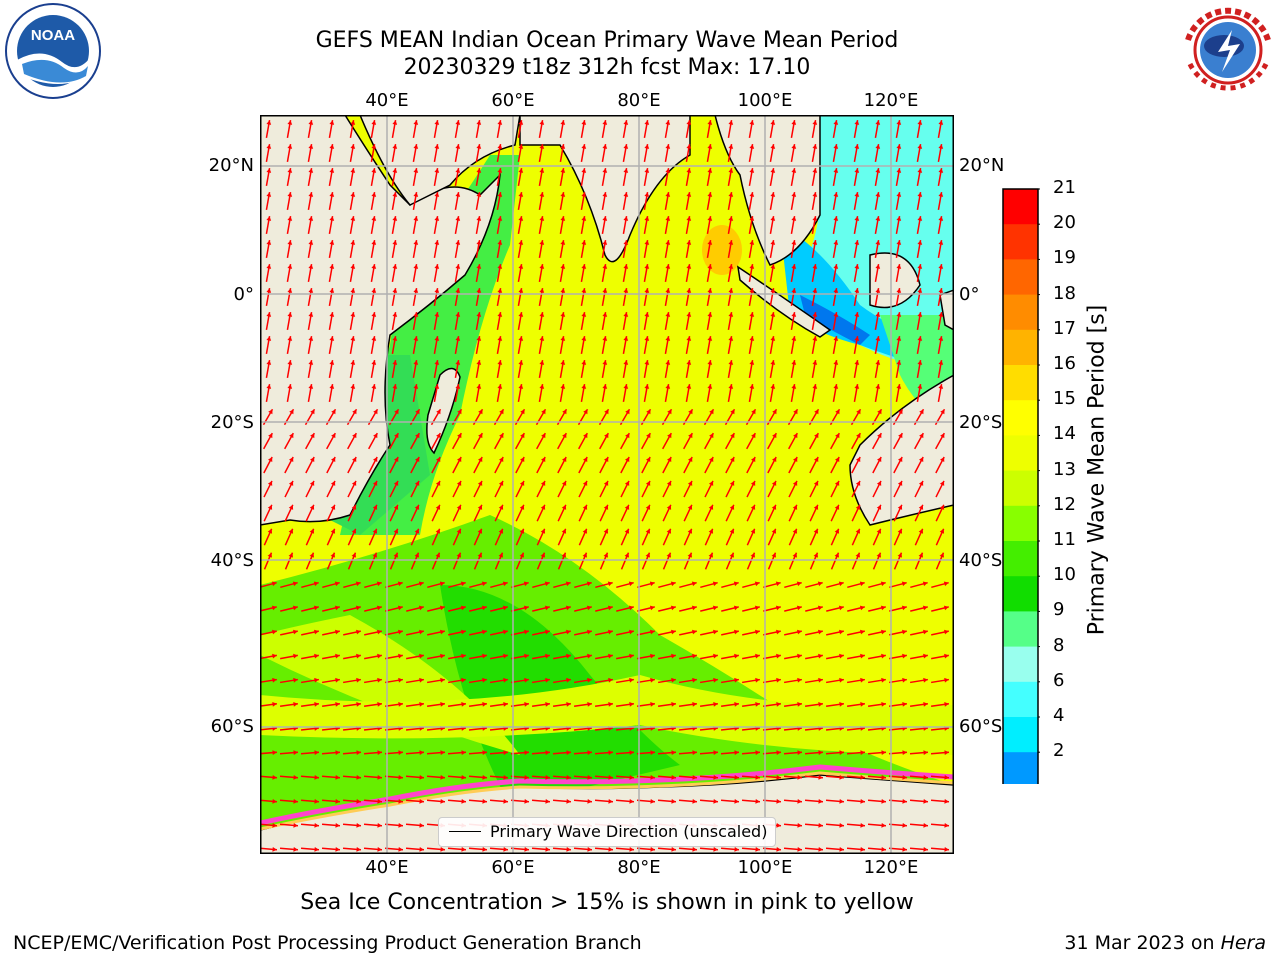  What do you see at coordinates (946, 310) in the screenshot?
I see `land-new-guinea` at bounding box center [946, 310].